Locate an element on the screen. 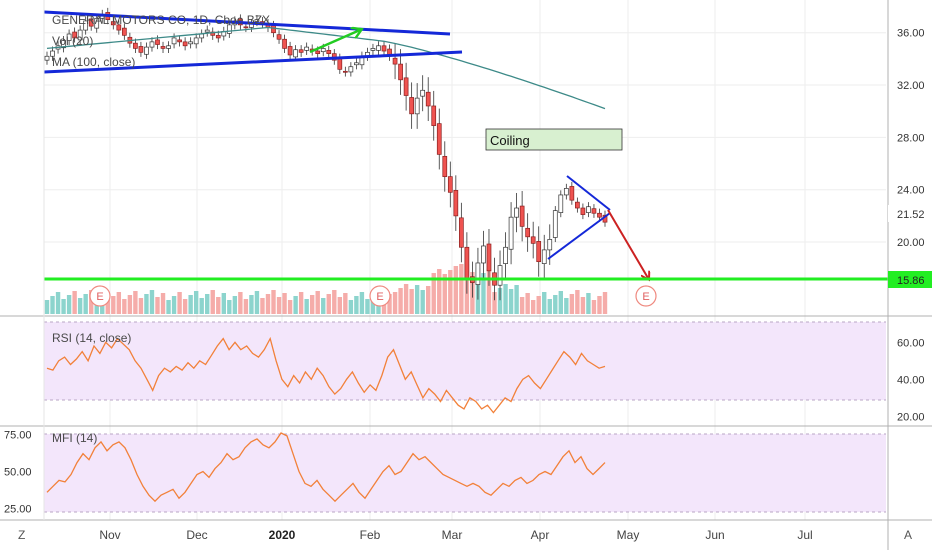 Image resolution: width=932 pixels, height=550 pixels. price-tick-label: 28.00 is located at coordinates (911, 138).